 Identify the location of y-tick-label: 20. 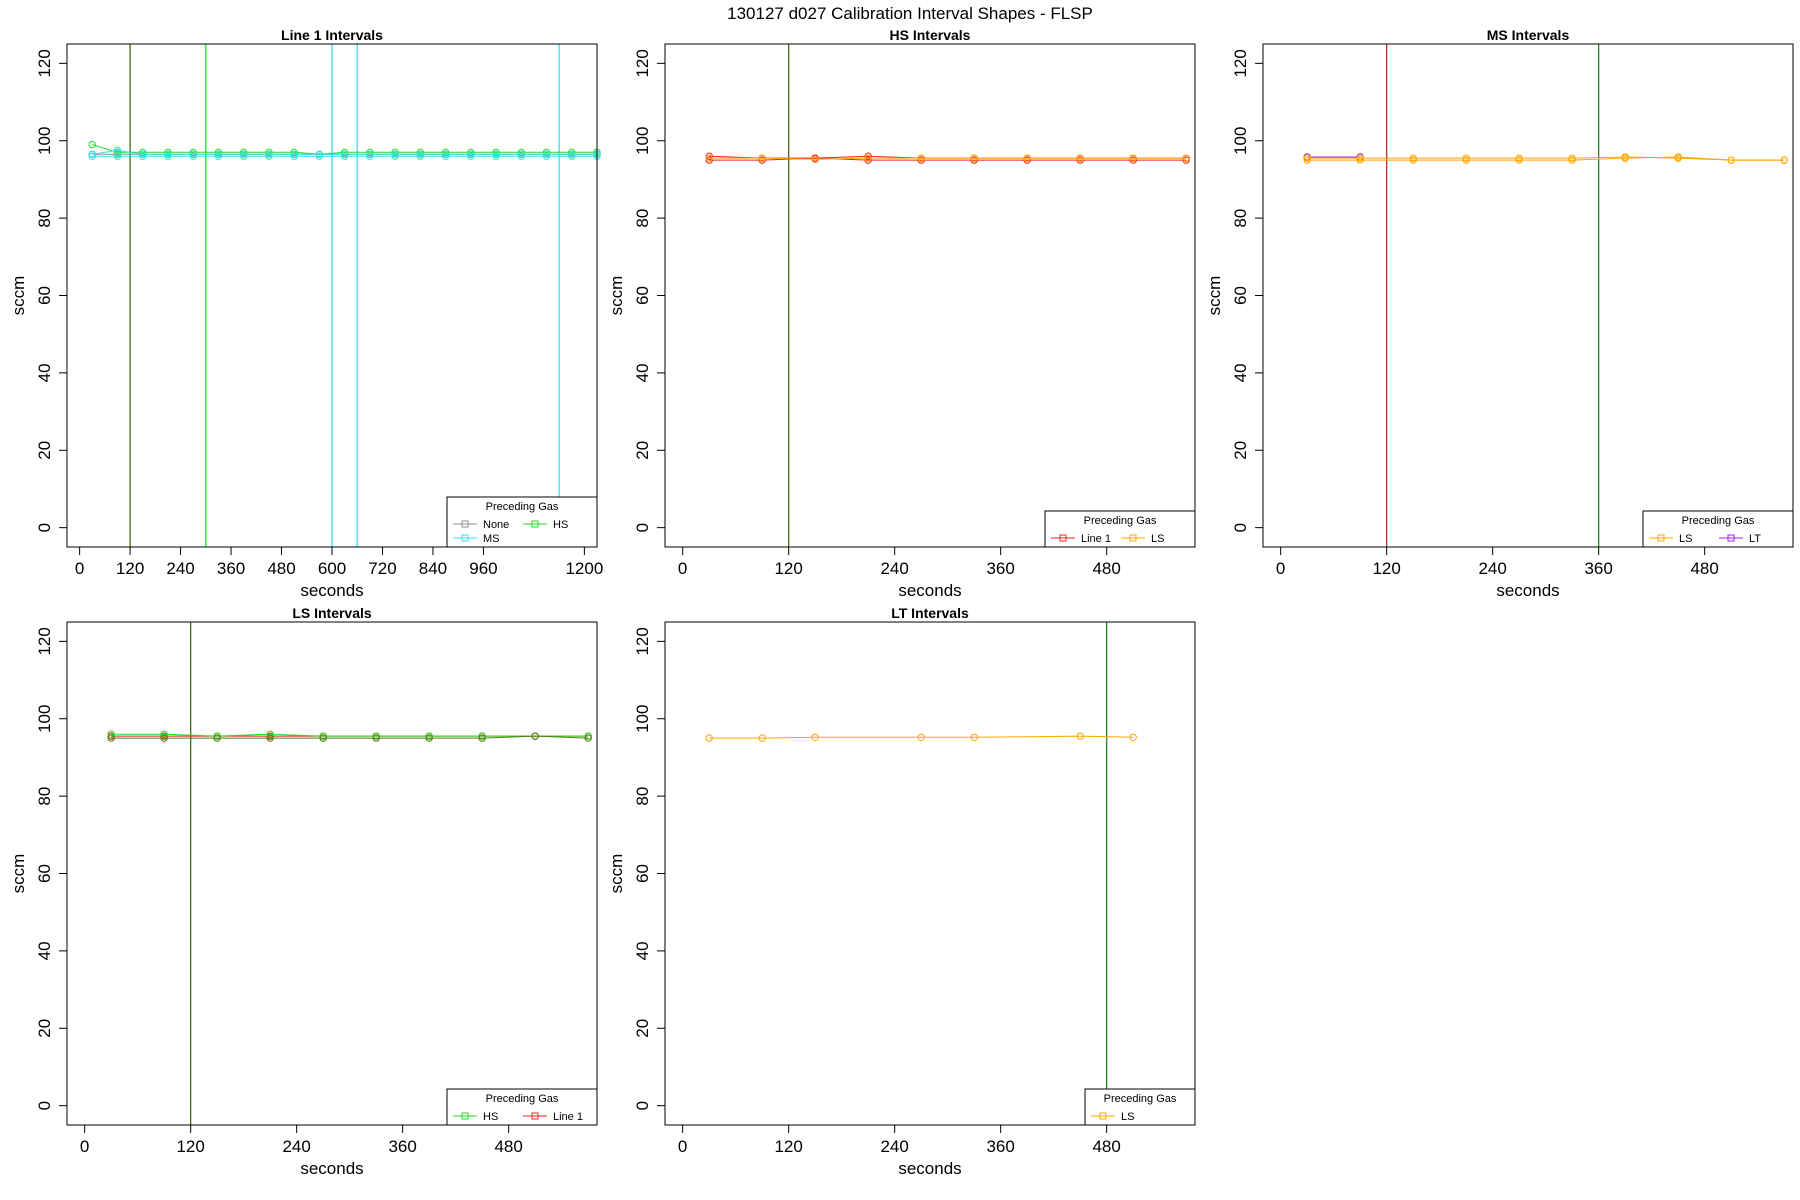
(44, 450).